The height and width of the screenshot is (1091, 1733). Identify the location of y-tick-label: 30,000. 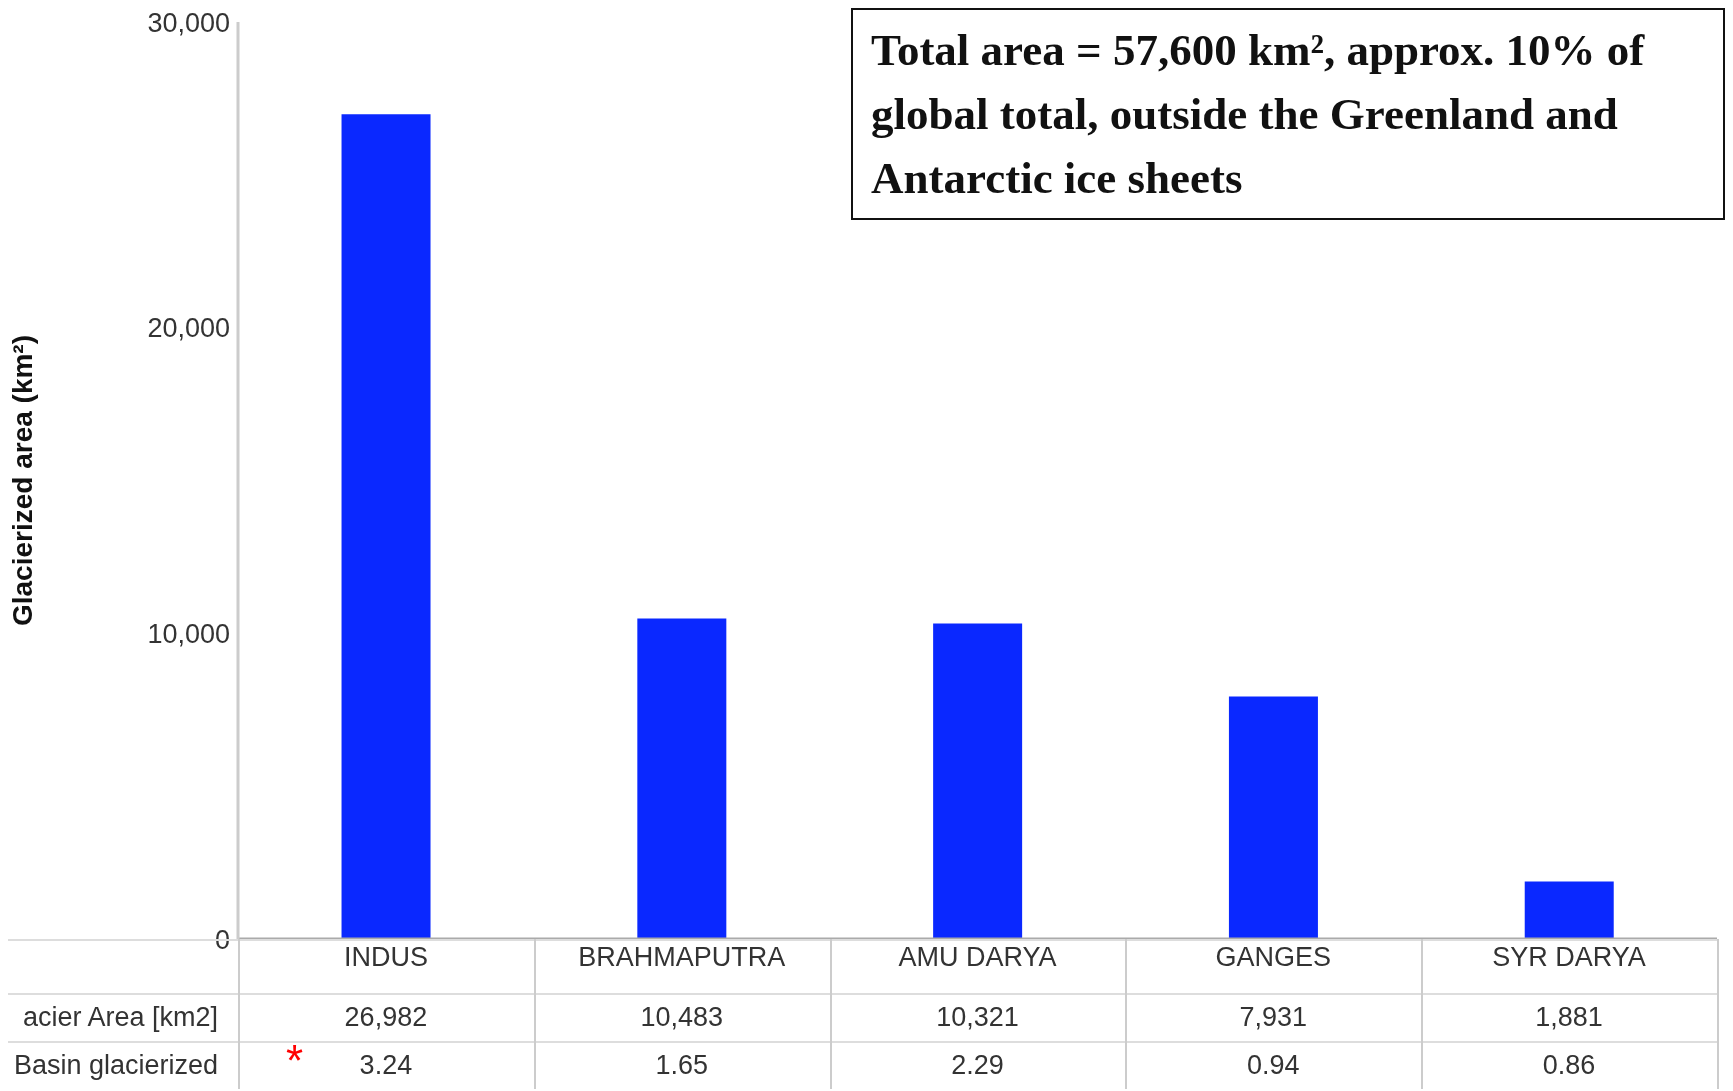
(188, 22).